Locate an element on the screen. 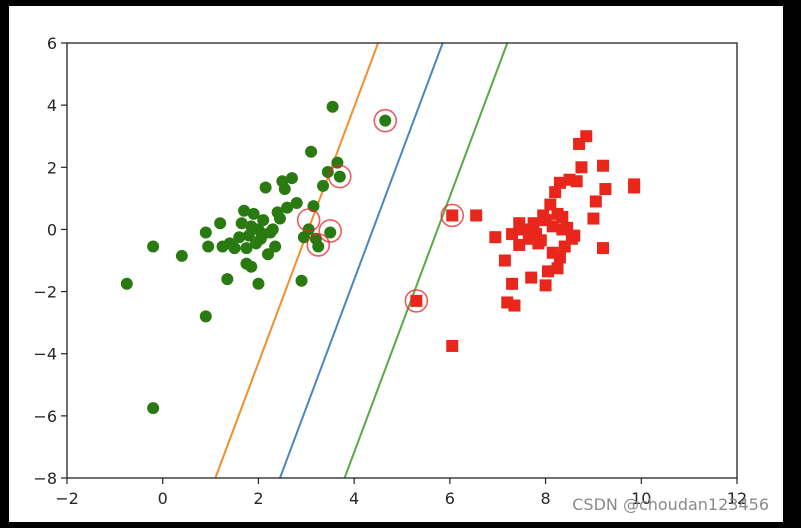 The image size is (801, 528). y-tick-label: −2 is located at coordinates (45, 292).